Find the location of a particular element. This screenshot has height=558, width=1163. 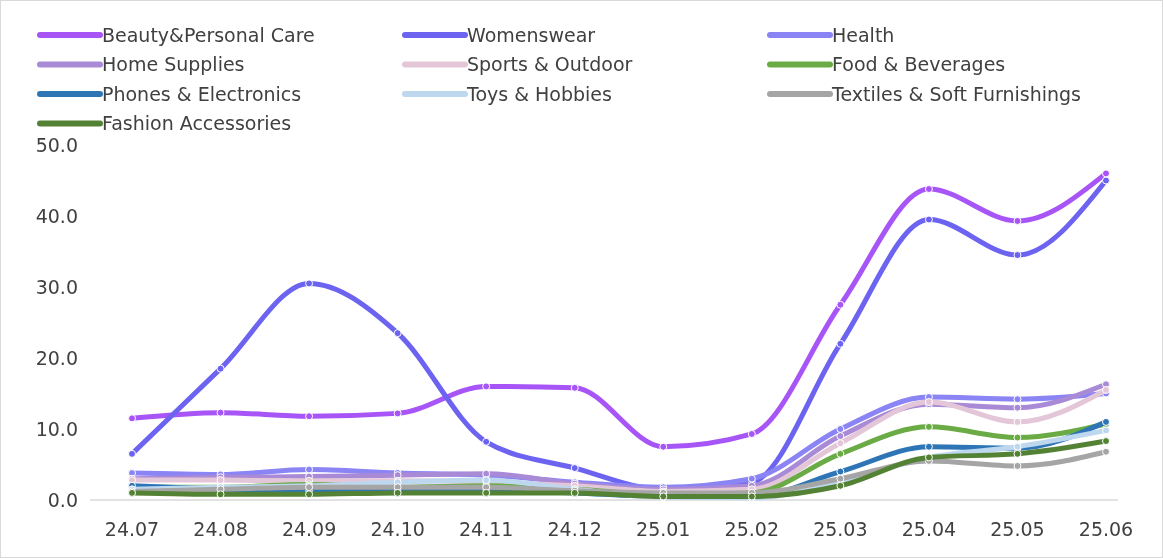

y-tick-label: 10.0 is located at coordinates (56, 428).